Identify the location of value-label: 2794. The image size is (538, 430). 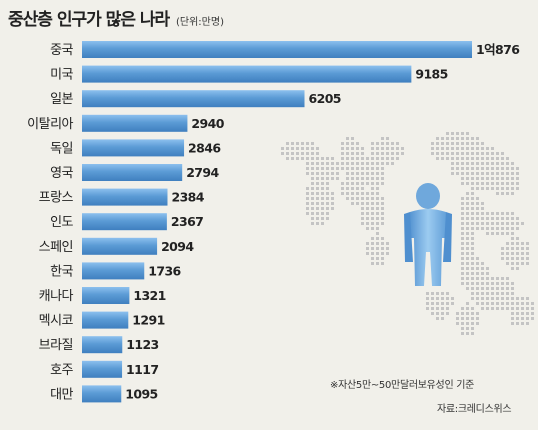
(202, 172).